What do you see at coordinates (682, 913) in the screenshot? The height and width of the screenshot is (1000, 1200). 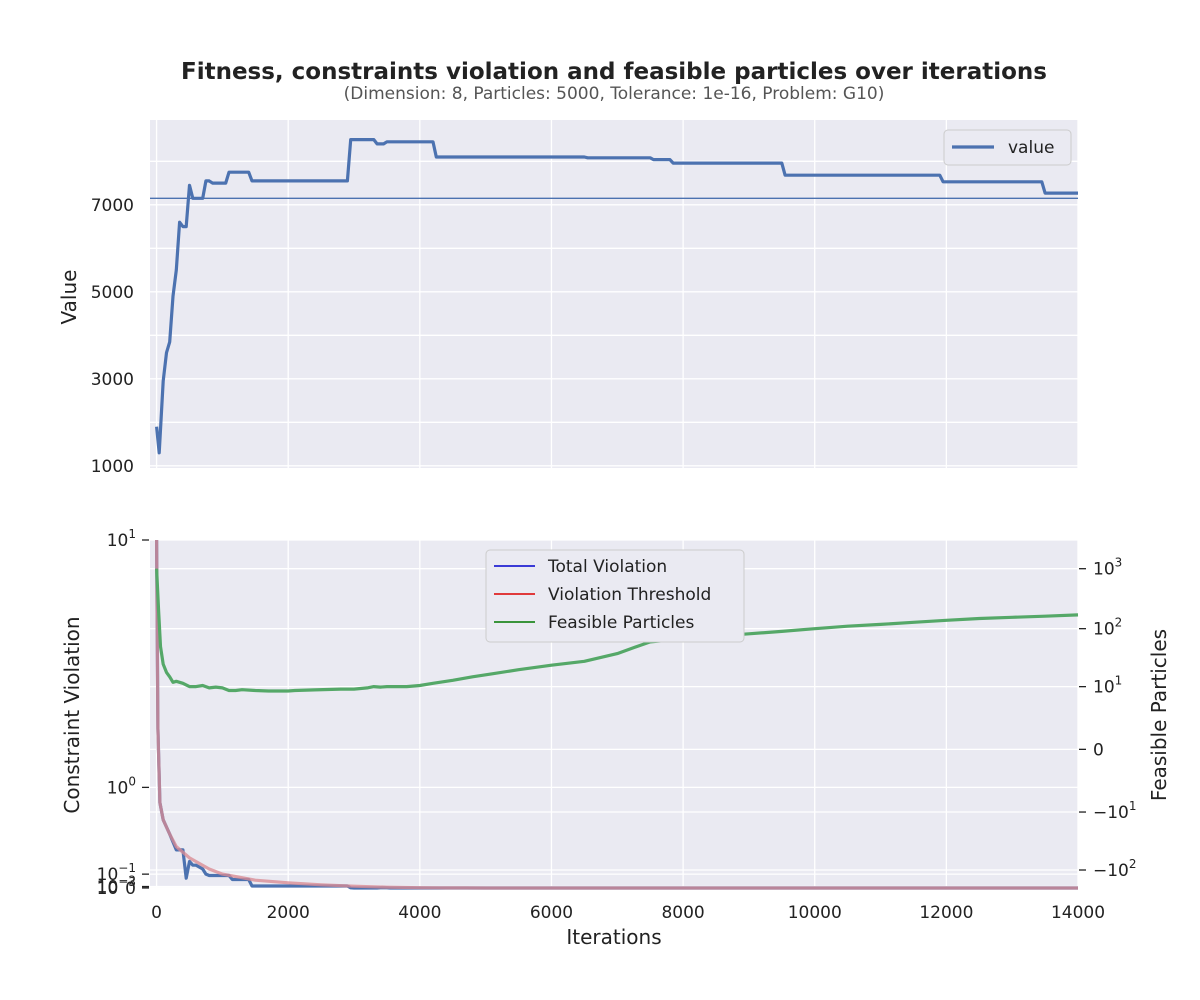 I see `x-tick-label: 8000` at bounding box center [682, 913].